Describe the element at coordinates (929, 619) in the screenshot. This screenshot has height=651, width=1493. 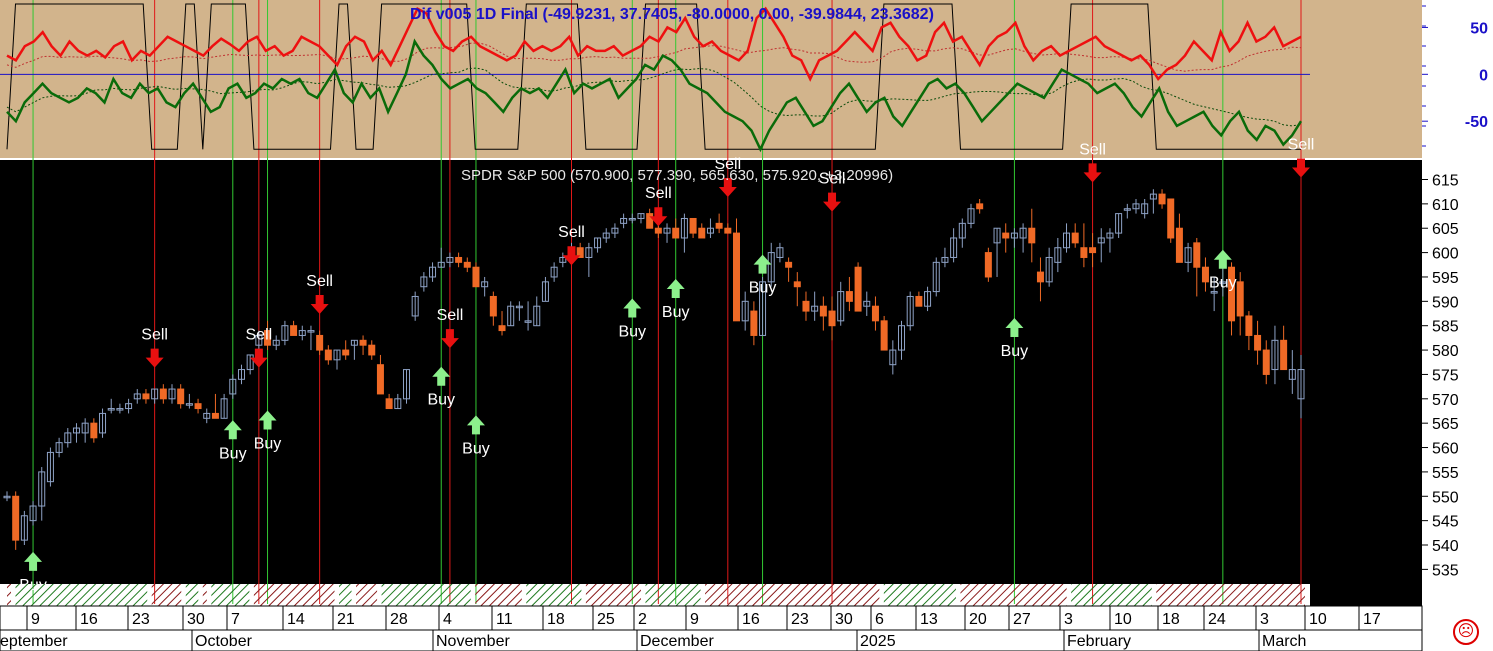
I see `day-label: 13` at that location.